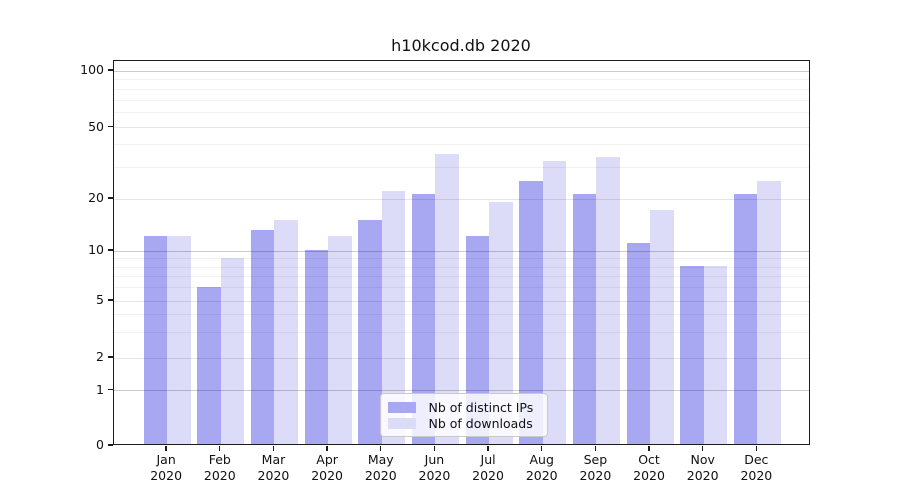 The width and height of the screenshot is (900, 500). Describe the element at coordinates (434, 467) in the screenshot. I see `x-tick-label-jun: Jun 2020` at that location.